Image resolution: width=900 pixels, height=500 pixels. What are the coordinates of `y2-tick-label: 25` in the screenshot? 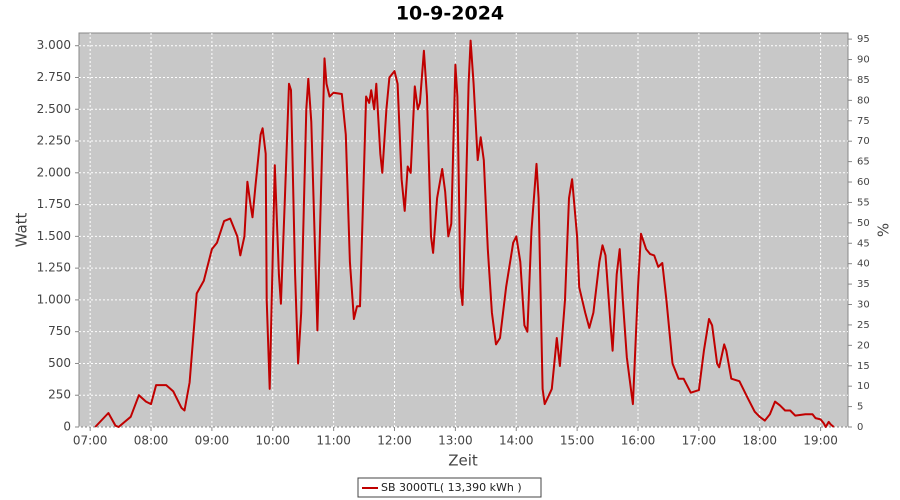 It's located at (863, 325).